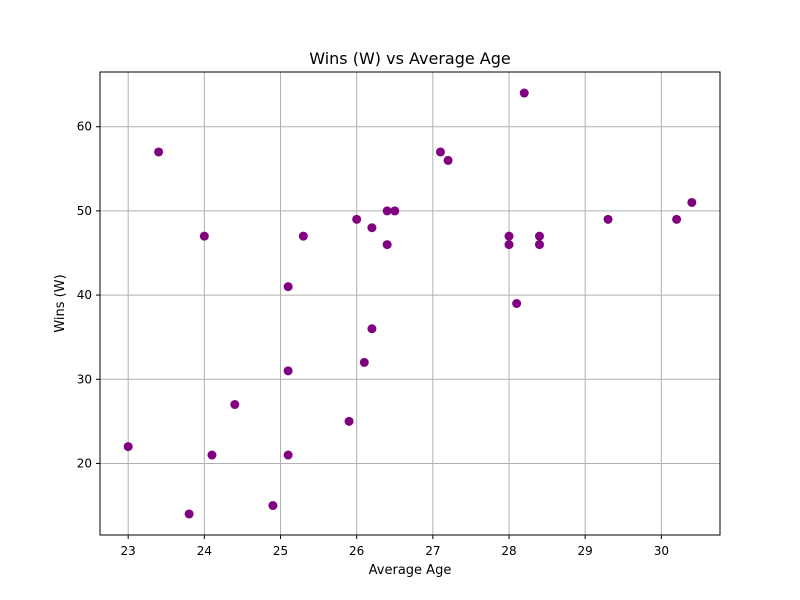 The height and width of the screenshot is (600, 800). Describe the element at coordinates (661, 551) in the screenshot. I see `x-tick-label: 30` at that location.